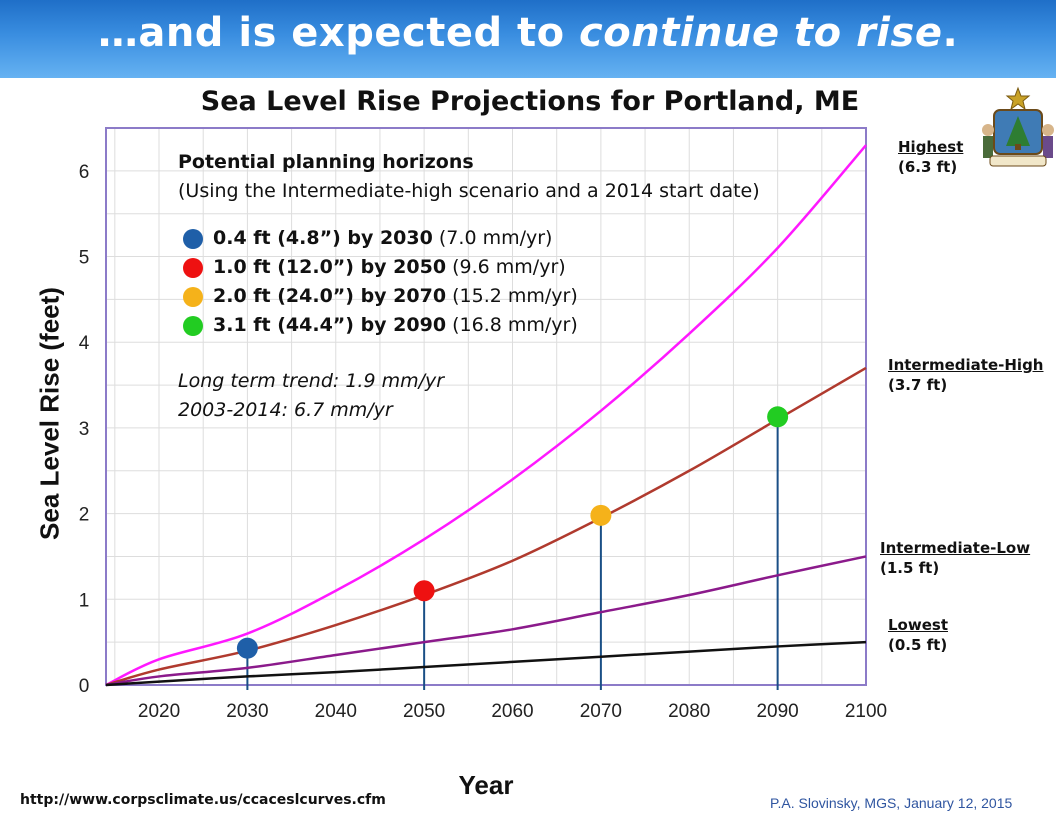 The image size is (1056, 816). What do you see at coordinates (84, 258) in the screenshot?
I see `y-tick-label: 5` at bounding box center [84, 258].